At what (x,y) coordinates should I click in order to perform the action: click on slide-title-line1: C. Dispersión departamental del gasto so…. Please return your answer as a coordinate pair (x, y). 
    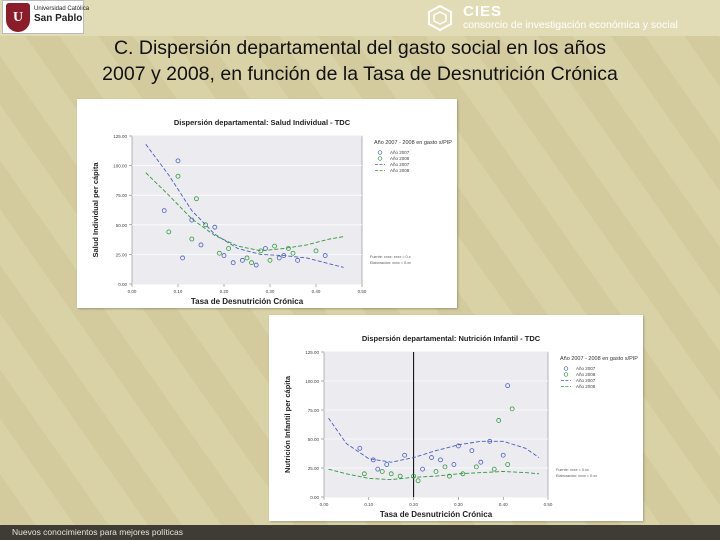
    Looking at the image, I should click on (360, 48).